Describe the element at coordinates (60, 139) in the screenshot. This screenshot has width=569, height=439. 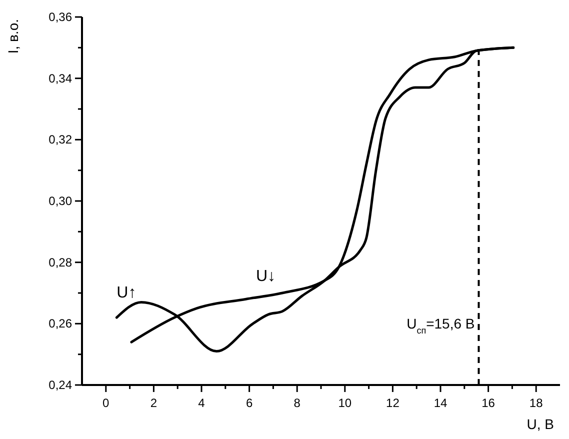
I see `y-tick-label: 0,32` at that location.